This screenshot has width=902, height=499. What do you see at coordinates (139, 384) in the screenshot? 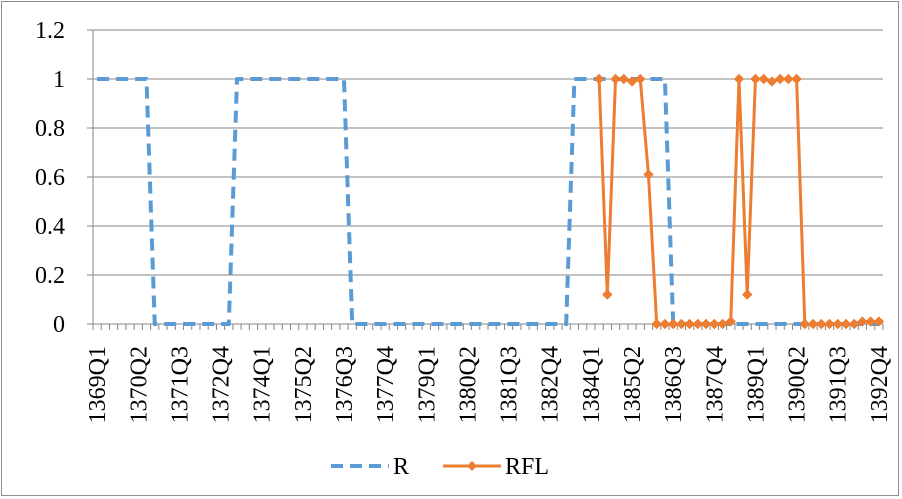
I see `x-tick-label: 1370Q2` at bounding box center [139, 384].